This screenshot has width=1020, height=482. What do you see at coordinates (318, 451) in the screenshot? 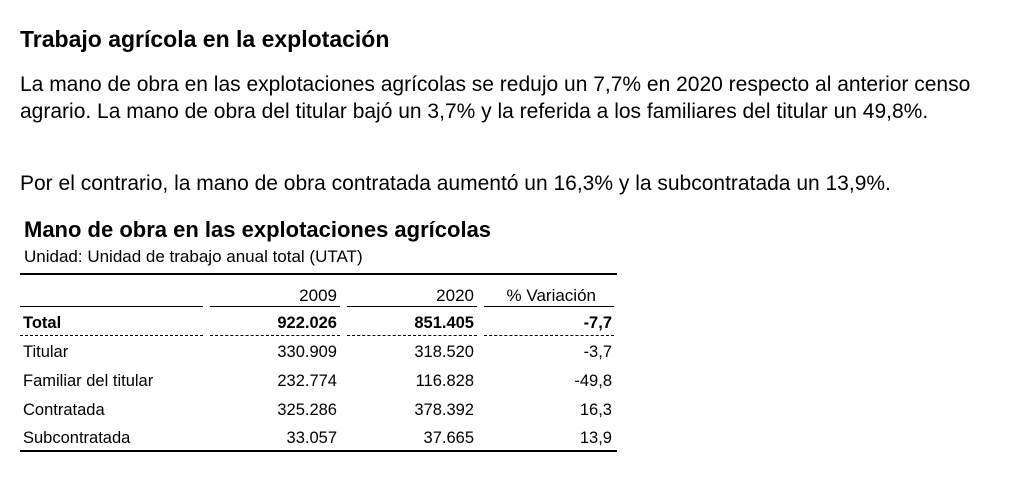
I see `table-bottom-rule` at bounding box center [318, 451].